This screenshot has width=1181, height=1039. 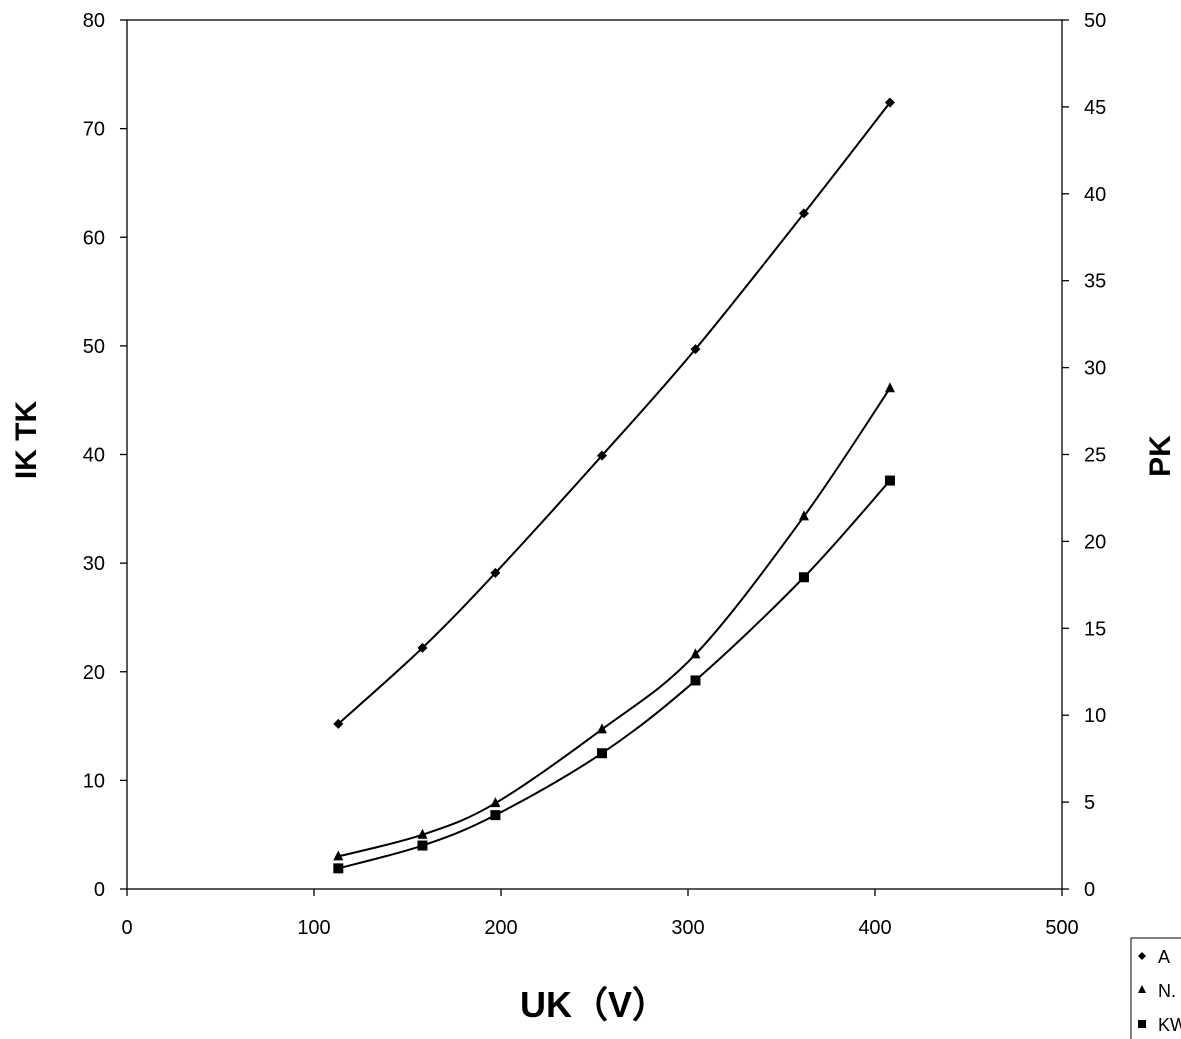 What do you see at coordinates (1095, 21) in the screenshot?
I see `y2-tick-label: 50` at bounding box center [1095, 21].